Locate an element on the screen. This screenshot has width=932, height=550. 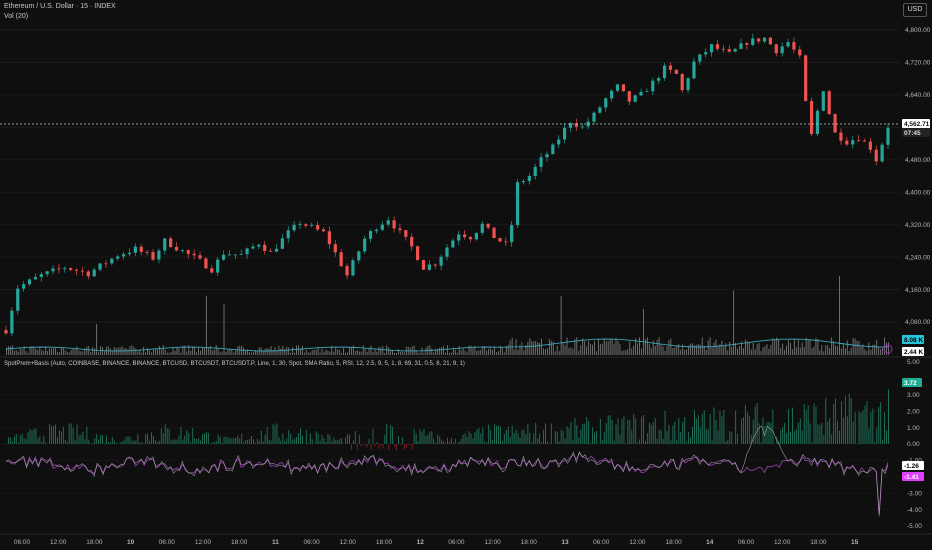
volume-legend: Vol (20) is located at coordinates (16, 16).